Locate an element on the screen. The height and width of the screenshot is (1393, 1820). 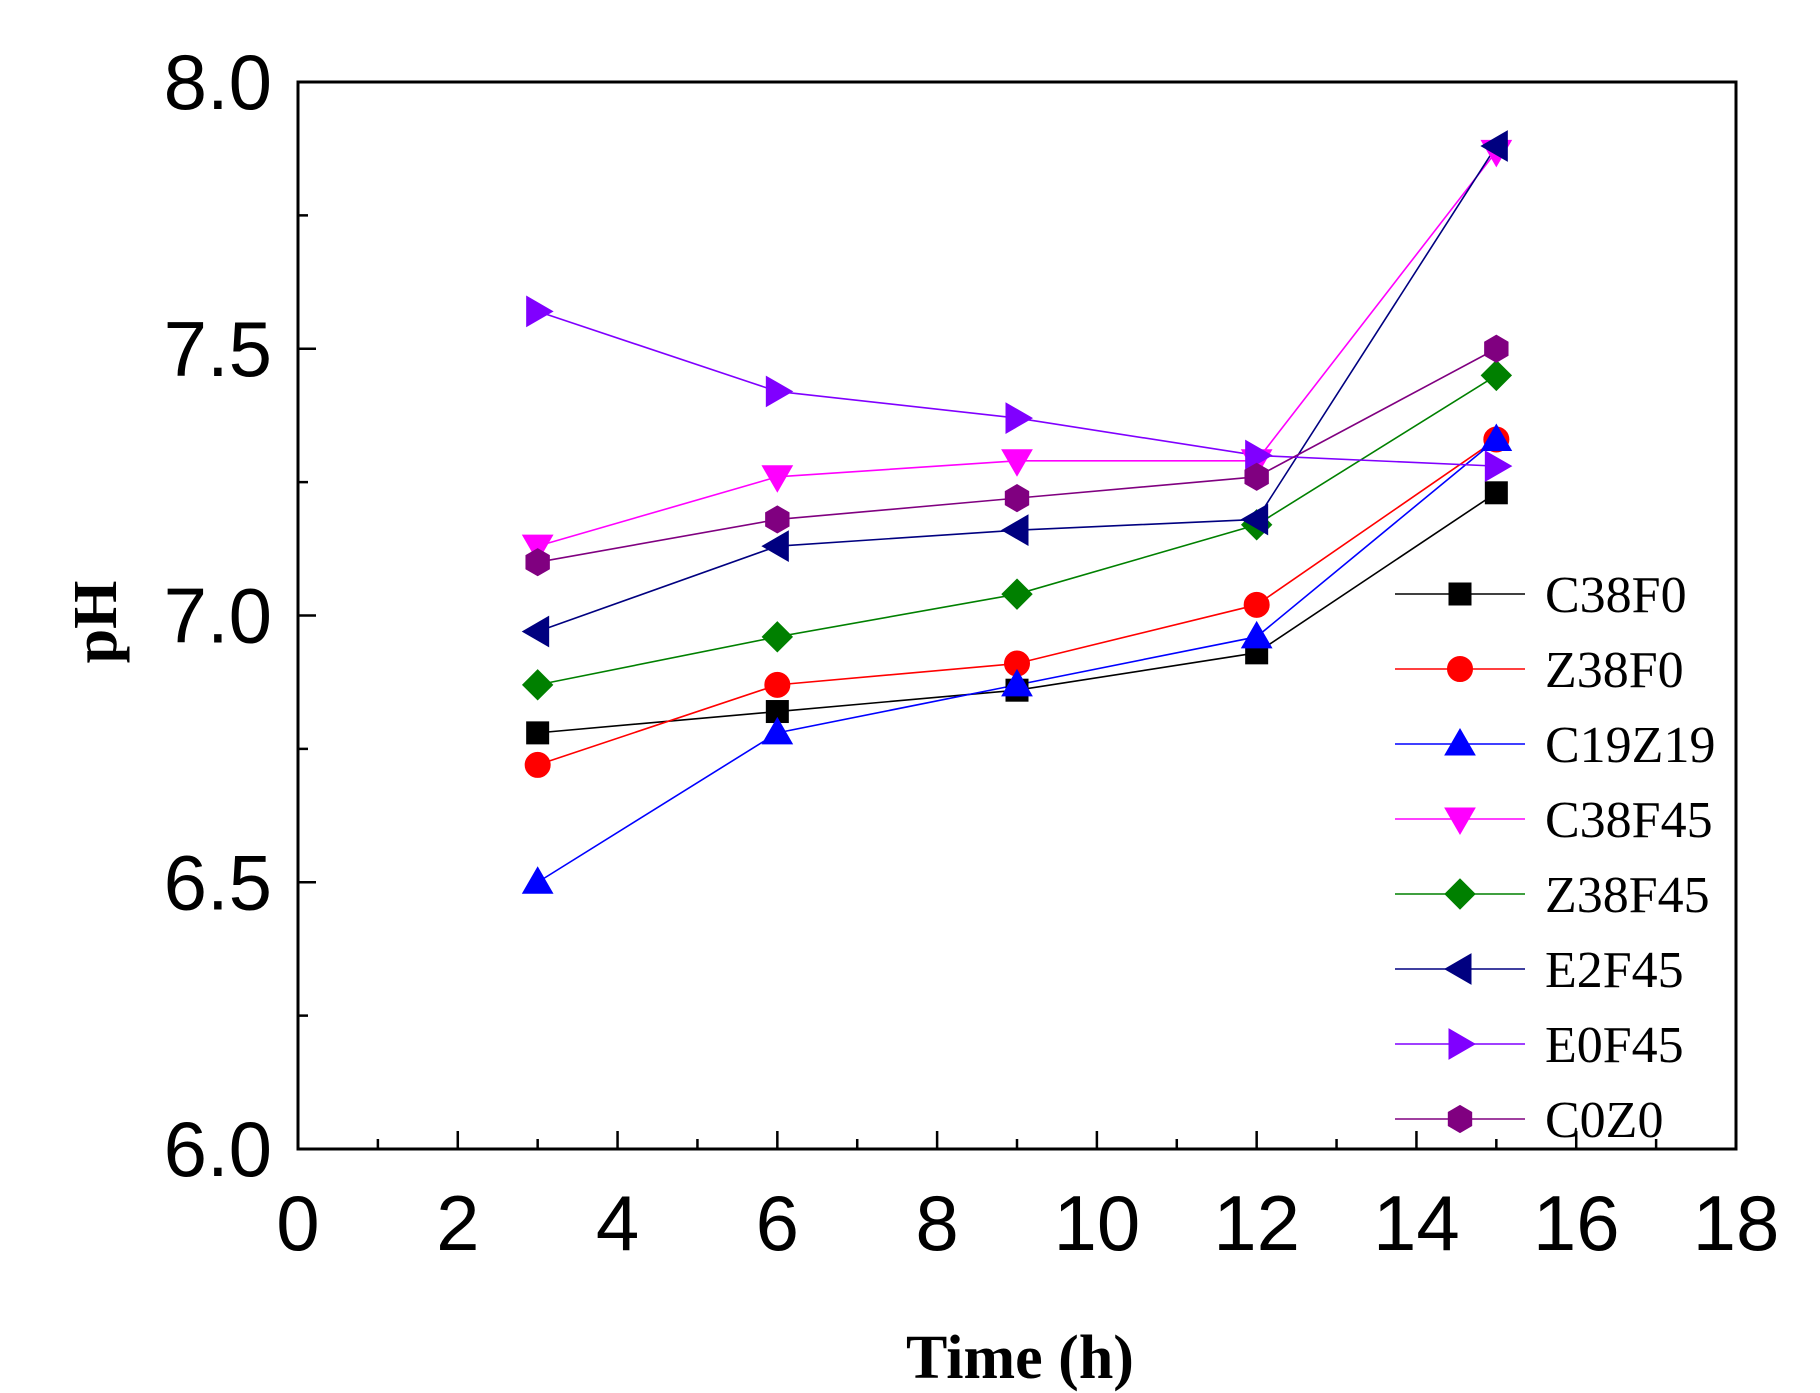
series-line-e0f45 is located at coordinates (1017, 388).